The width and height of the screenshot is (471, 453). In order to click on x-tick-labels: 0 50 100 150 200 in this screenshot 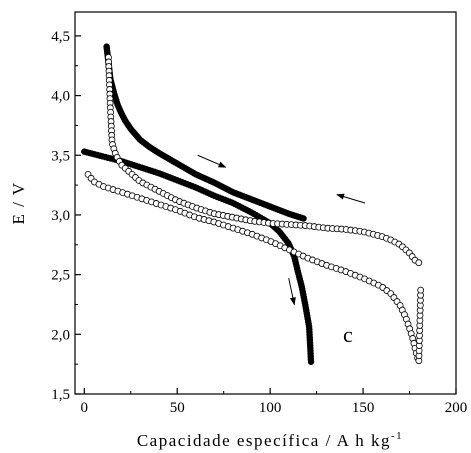, I will do `click(274, 408)`.